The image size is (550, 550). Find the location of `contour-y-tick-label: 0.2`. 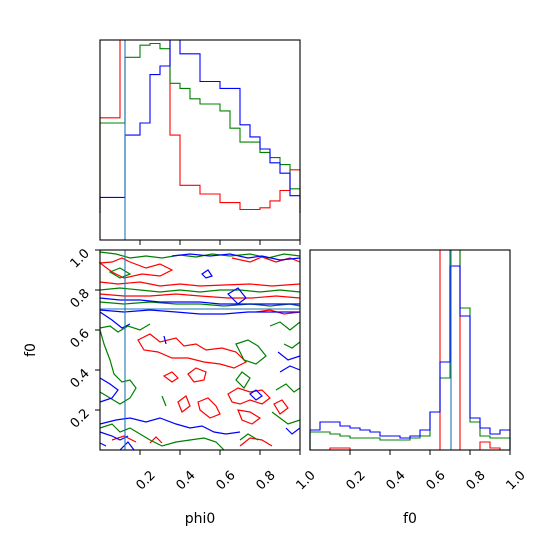

contour-y-tick-label: 0.2 is located at coordinates (80, 418).